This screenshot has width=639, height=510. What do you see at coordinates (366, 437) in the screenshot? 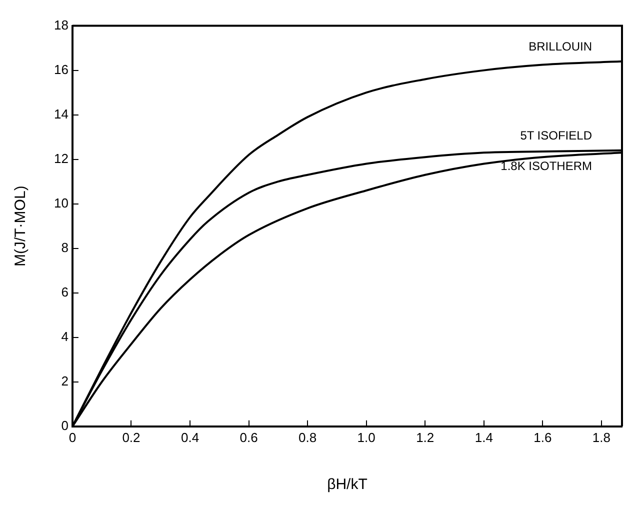
I see `x-tick-label: 1.0` at bounding box center [366, 437].